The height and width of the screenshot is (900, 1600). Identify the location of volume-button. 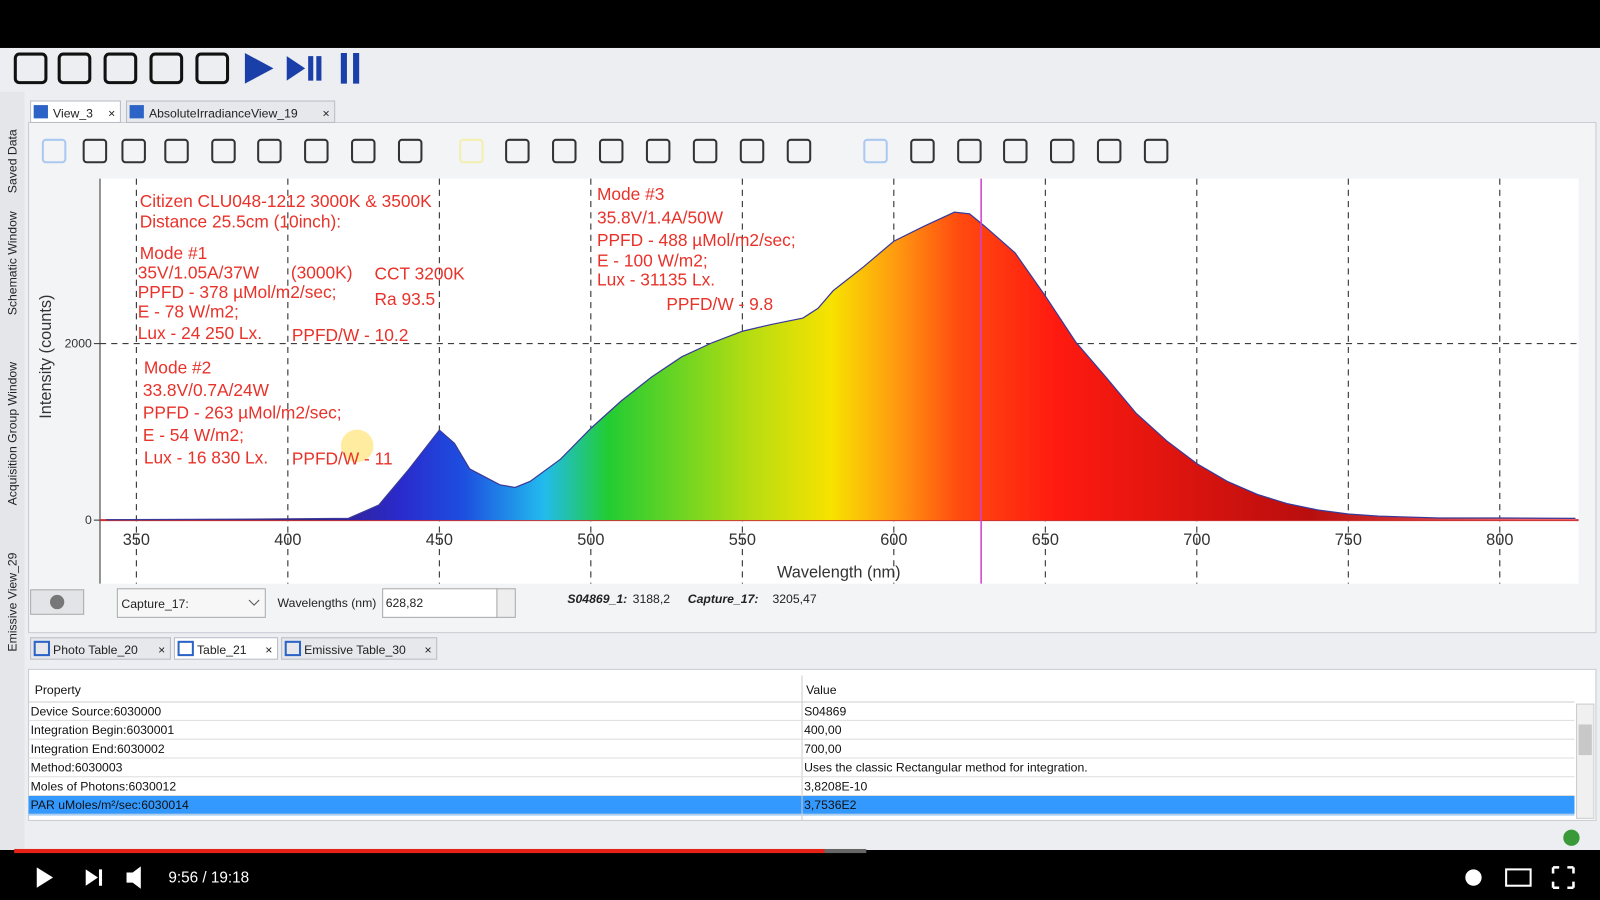
(133, 877).